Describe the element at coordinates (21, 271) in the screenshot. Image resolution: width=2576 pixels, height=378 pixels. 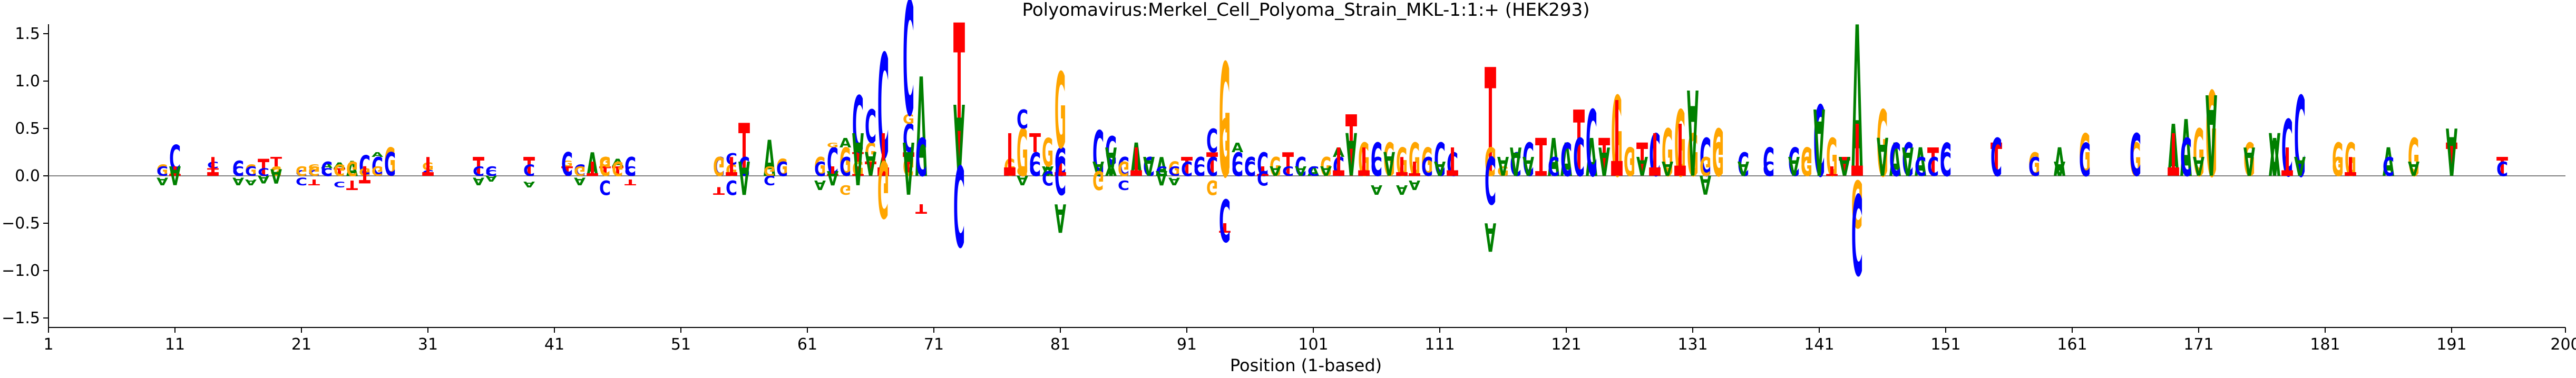
I see `y-tick-label: −1.0` at that location.